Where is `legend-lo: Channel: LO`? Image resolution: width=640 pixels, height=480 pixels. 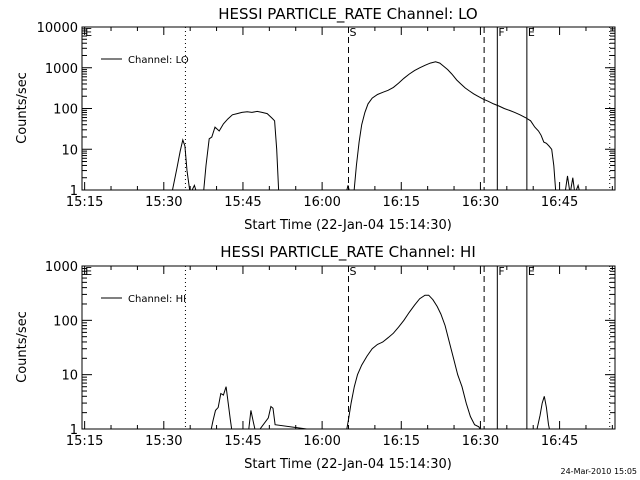
legend-lo: Channel: LO is located at coordinates (145, 60).